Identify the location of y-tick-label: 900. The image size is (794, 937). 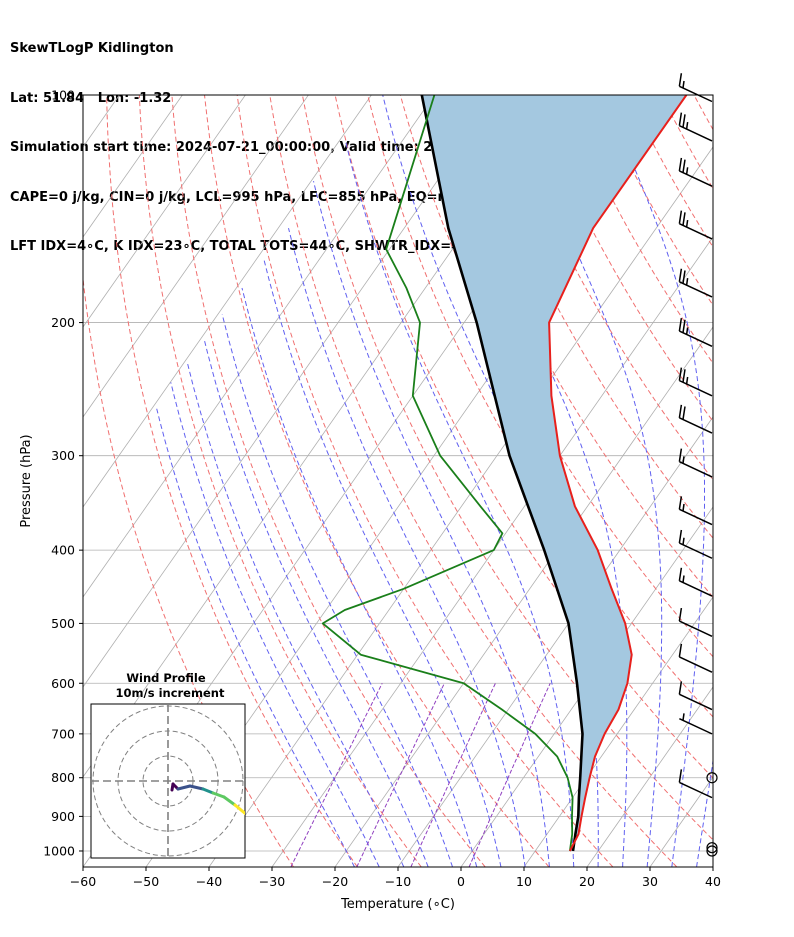
(63, 816).